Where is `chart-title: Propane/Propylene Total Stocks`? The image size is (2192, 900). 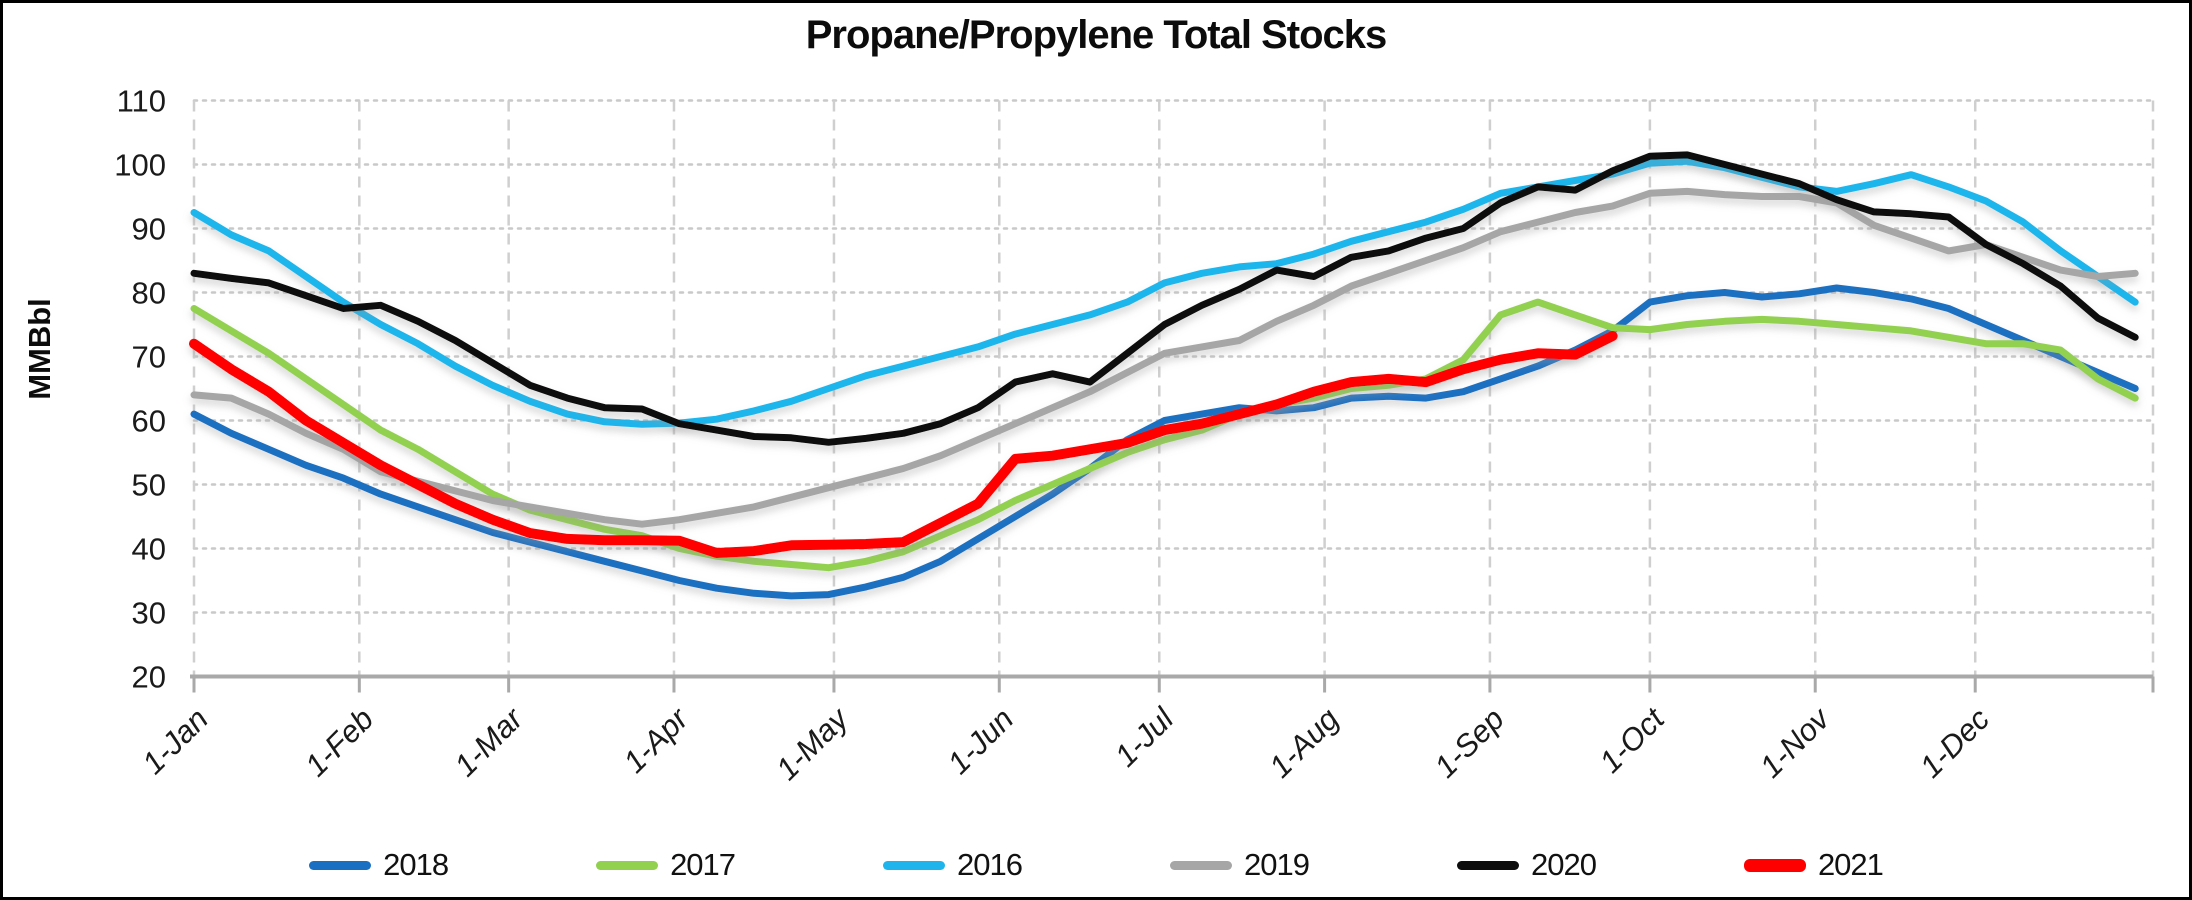
chart-title: Propane/Propylene Total Stocks is located at coordinates (1096, 35).